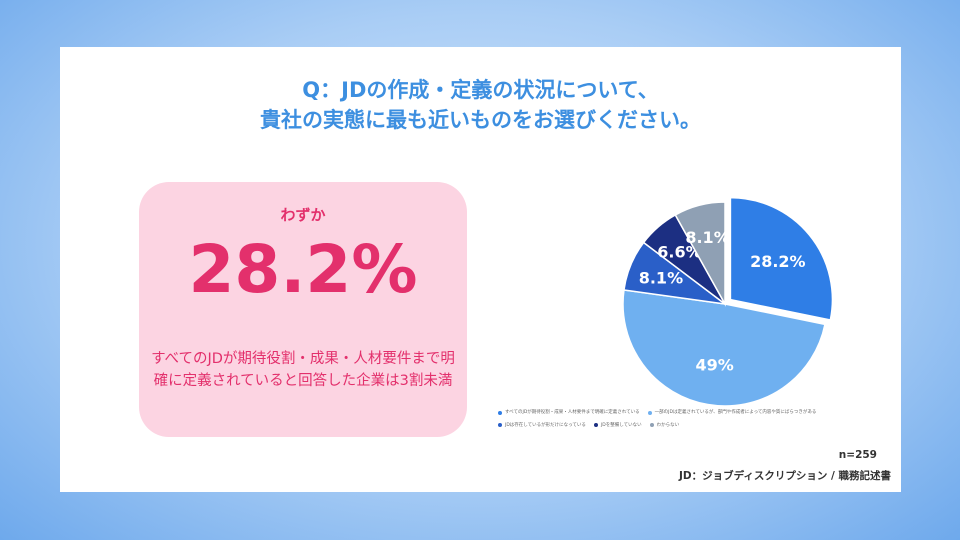  What do you see at coordinates (480, 105) in the screenshot?
I see `question-title: Q：JDの作成・定義の状況について、 貴社の実態に最も近いものをお選びください。` at bounding box center [480, 105].